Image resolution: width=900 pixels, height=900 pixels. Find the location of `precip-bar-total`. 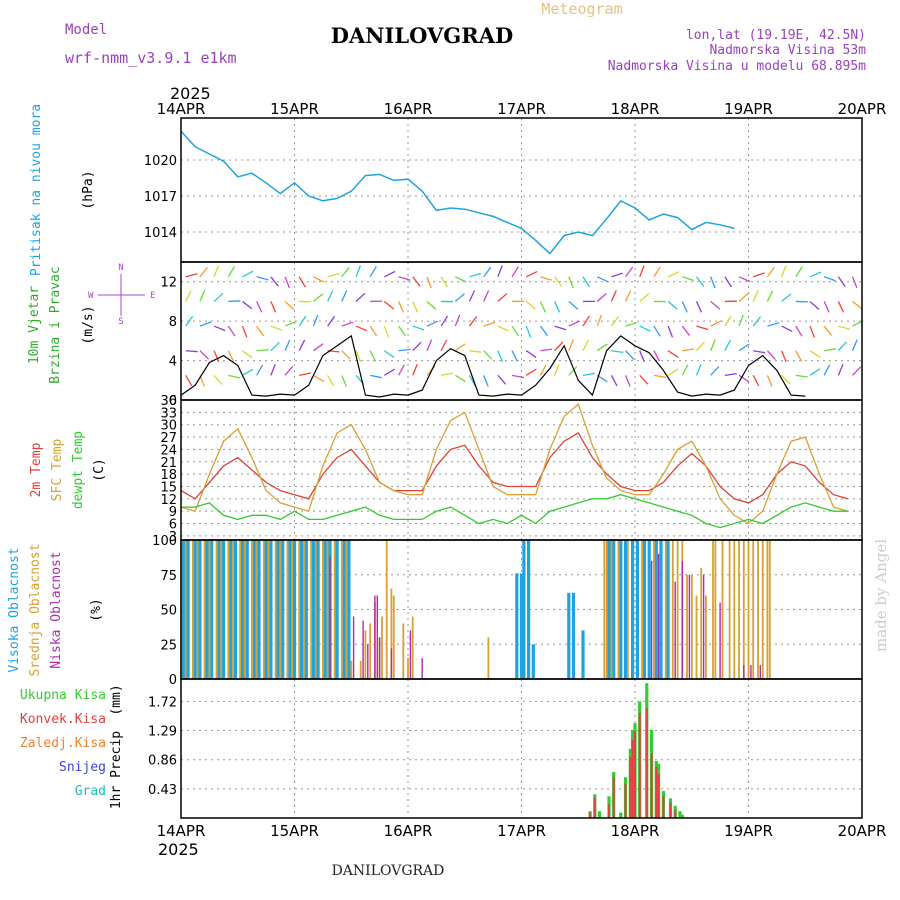

precip-bar-total is located at coordinates (621, 815).